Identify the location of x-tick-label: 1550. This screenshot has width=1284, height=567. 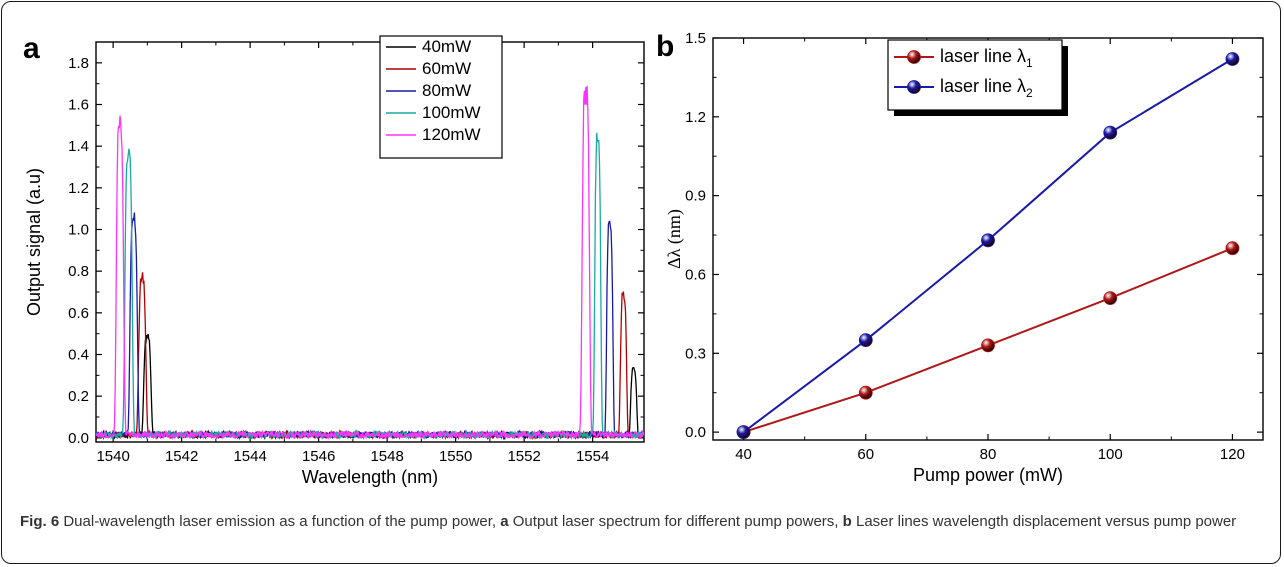
(455, 456).